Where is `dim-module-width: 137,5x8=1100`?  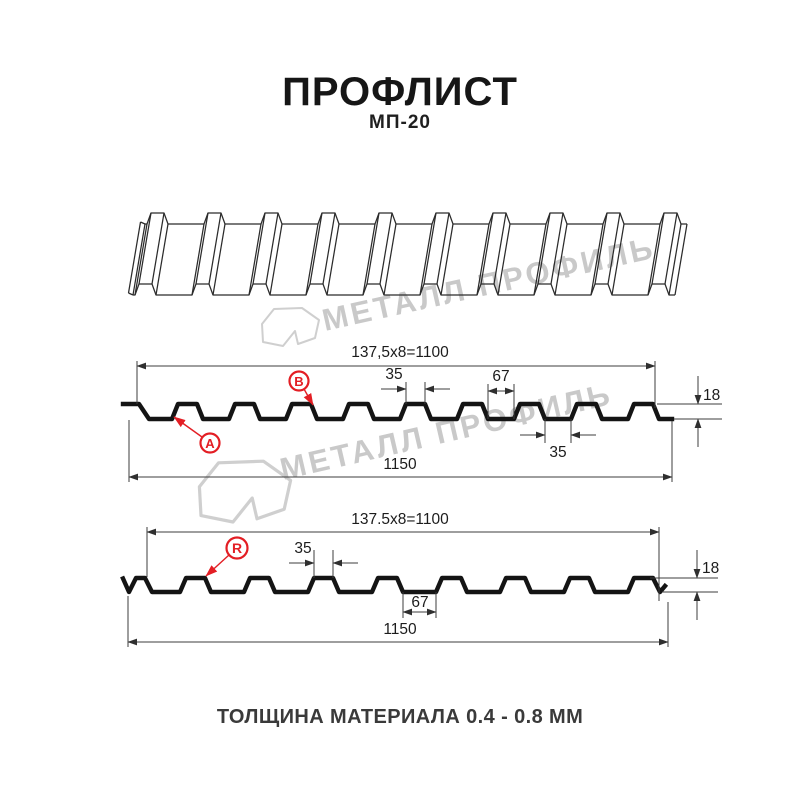 dim-module-width: 137,5x8=1100 is located at coordinates (396, 376).